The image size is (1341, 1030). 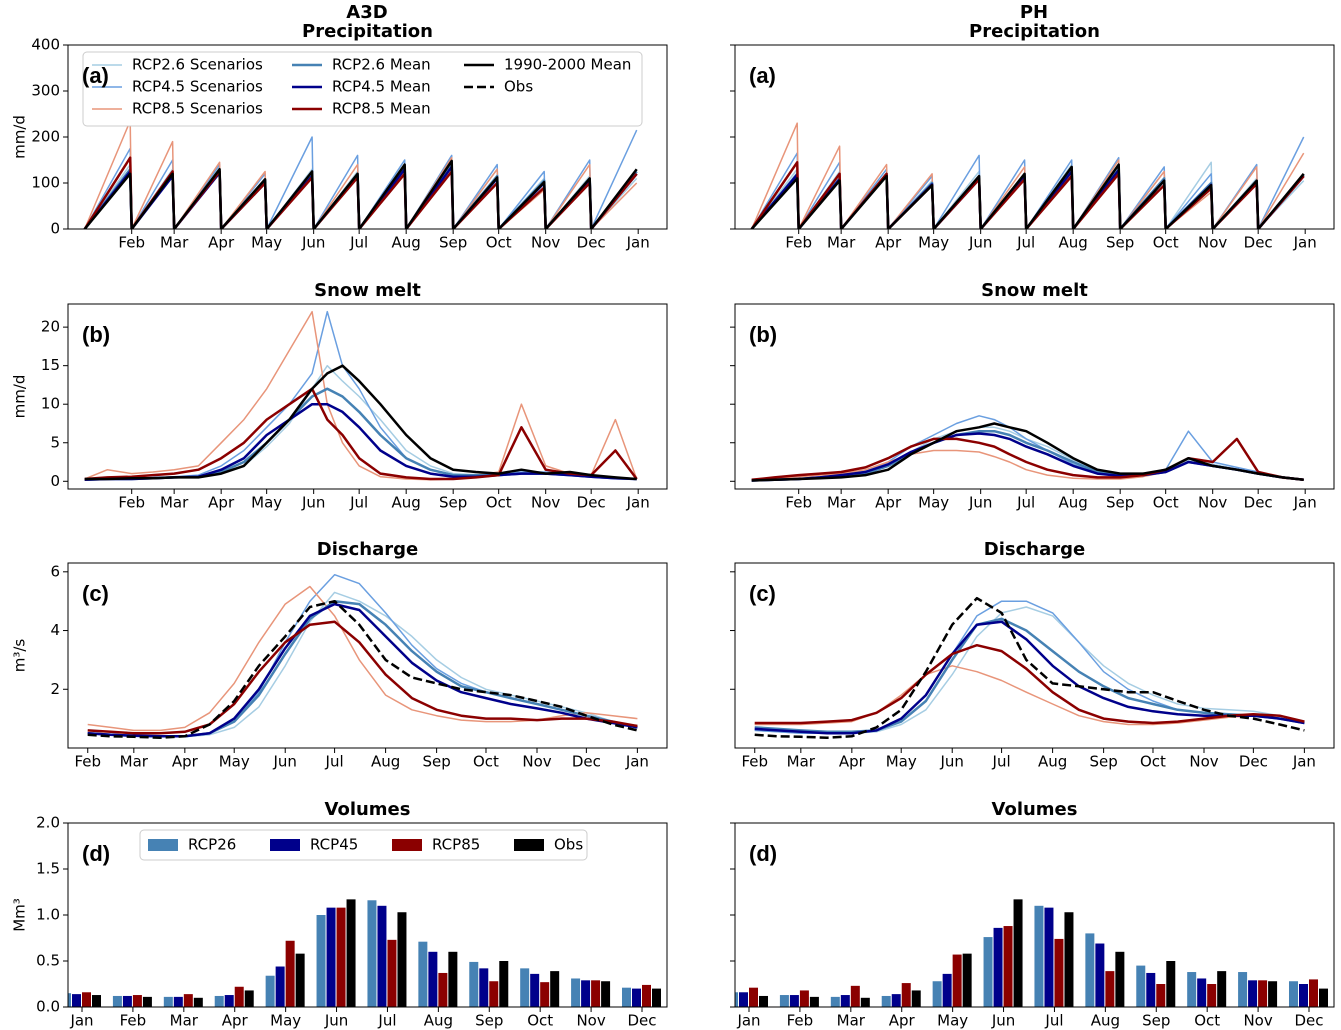 What do you see at coordinates (20, 915) in the screenshot?
I see `y-axis-label: Mm³` at bounding box center [20, 915].